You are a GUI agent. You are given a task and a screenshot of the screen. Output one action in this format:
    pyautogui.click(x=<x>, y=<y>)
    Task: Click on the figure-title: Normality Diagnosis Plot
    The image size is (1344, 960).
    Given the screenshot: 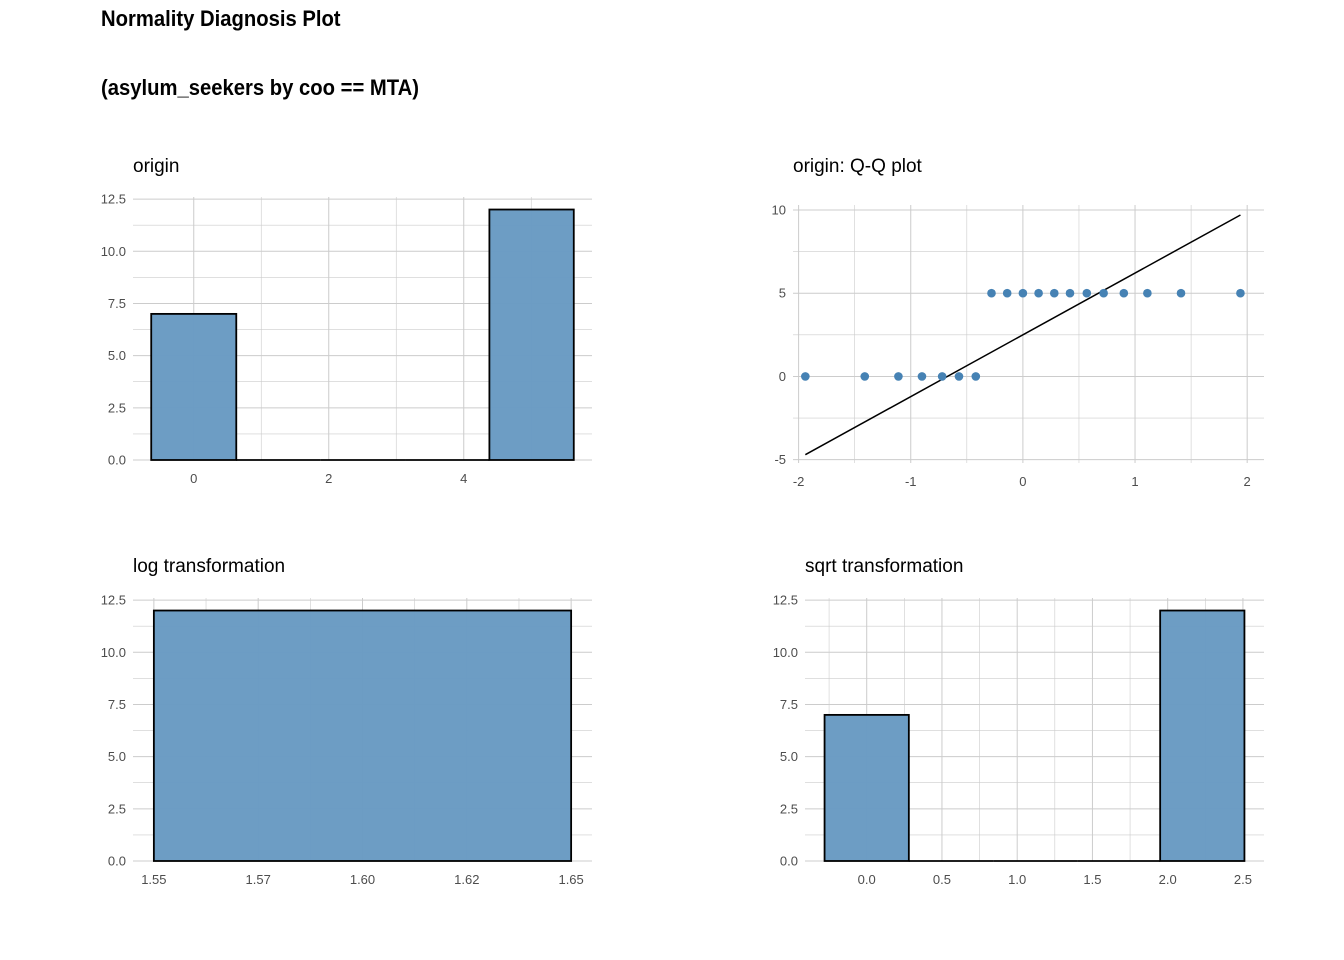 What is the action you would take?
    pyautogui.click(x=221, y=18)
    